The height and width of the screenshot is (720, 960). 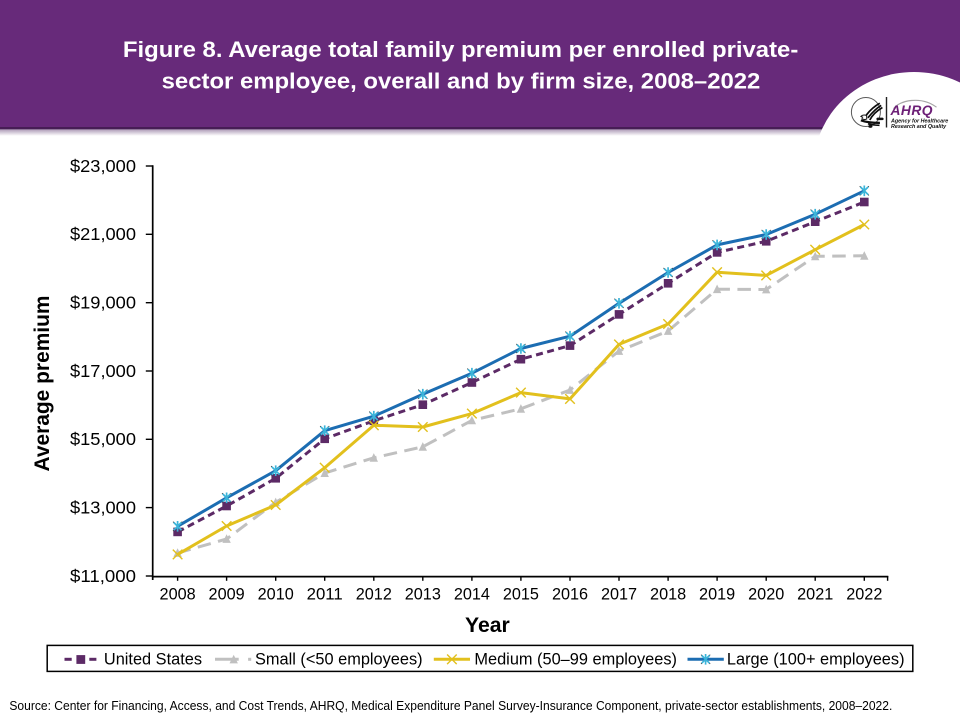 What do you see at coordinates (570, 594) in the screenshot?
I see `svg-text: 2016` at bounding box center [570, 594].